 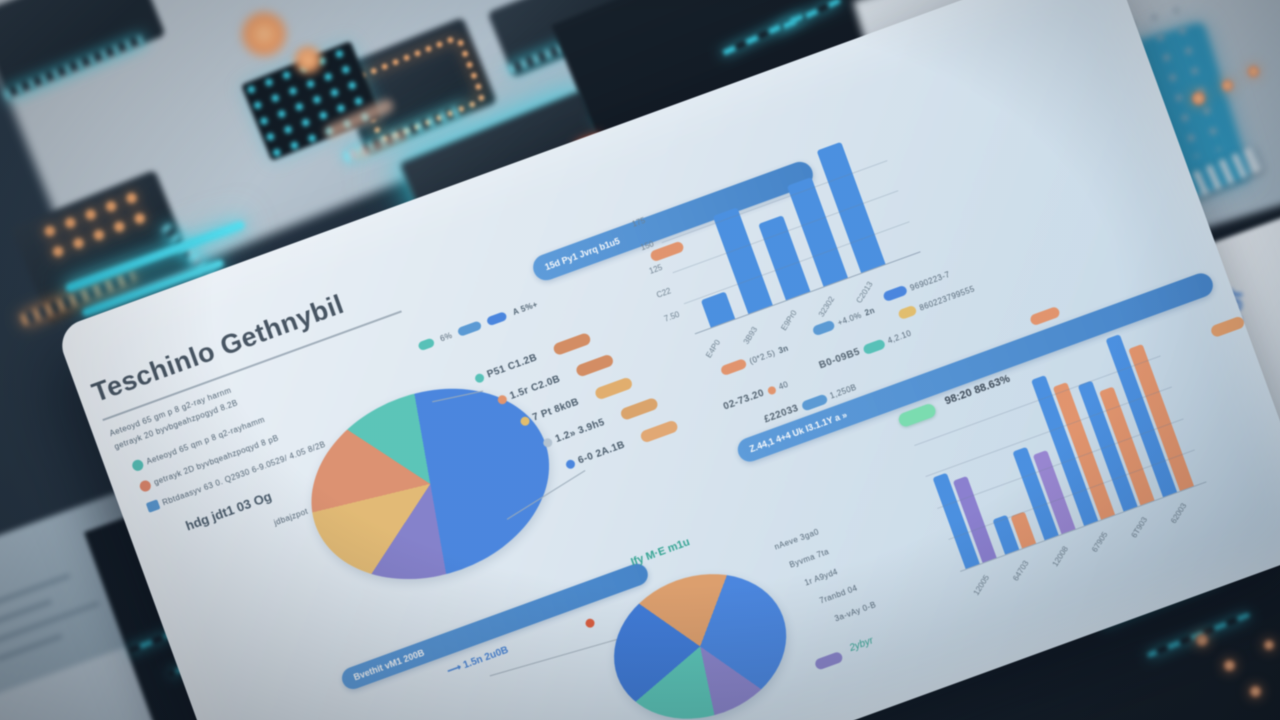 I want to click on bottom-pie-footer-text: 2ybyr, so click(x=861, y=644).